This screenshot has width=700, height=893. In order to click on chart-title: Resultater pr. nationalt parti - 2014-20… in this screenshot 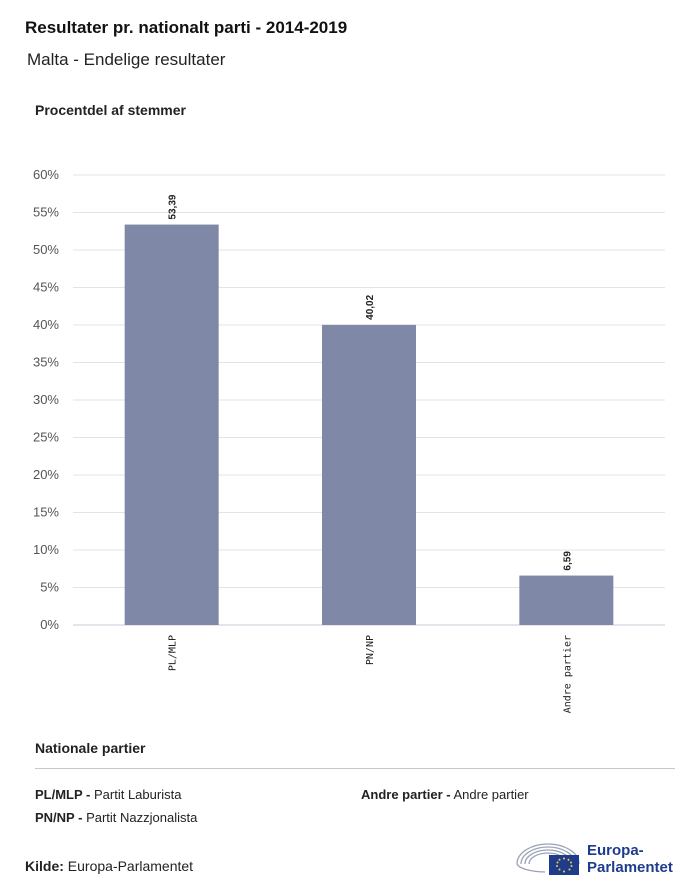, I will do `click(186, 27)`.